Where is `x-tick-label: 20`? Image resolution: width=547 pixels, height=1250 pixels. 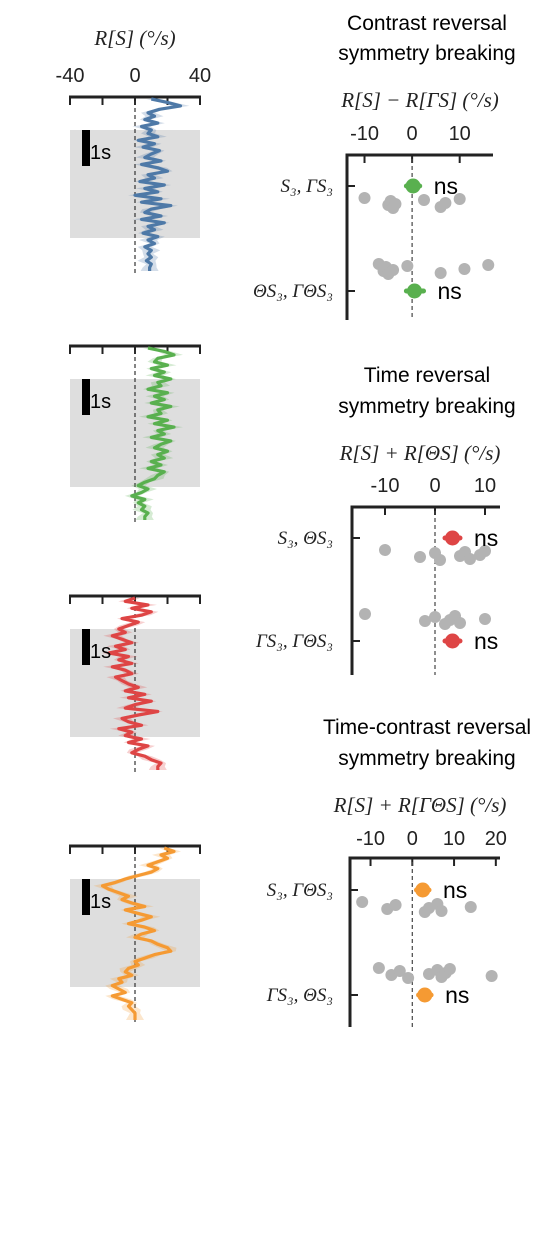 x-tick-label: 20 is located at coordinates (496, 839).